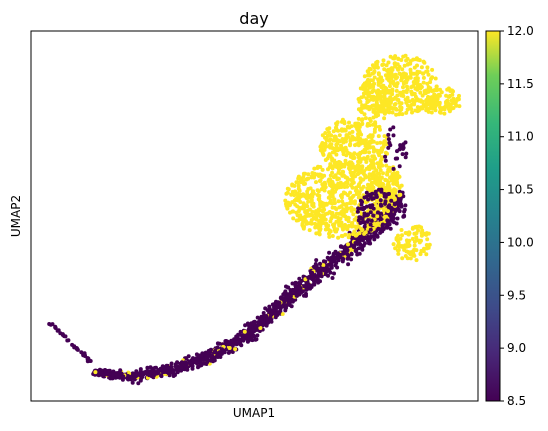 This screenshot has height=431, width=548. What do you see at coordinates (520, 31) in the screenshot?
I see `colorbar-tick-label-7: 12.0` at bounding box center [520, 31].